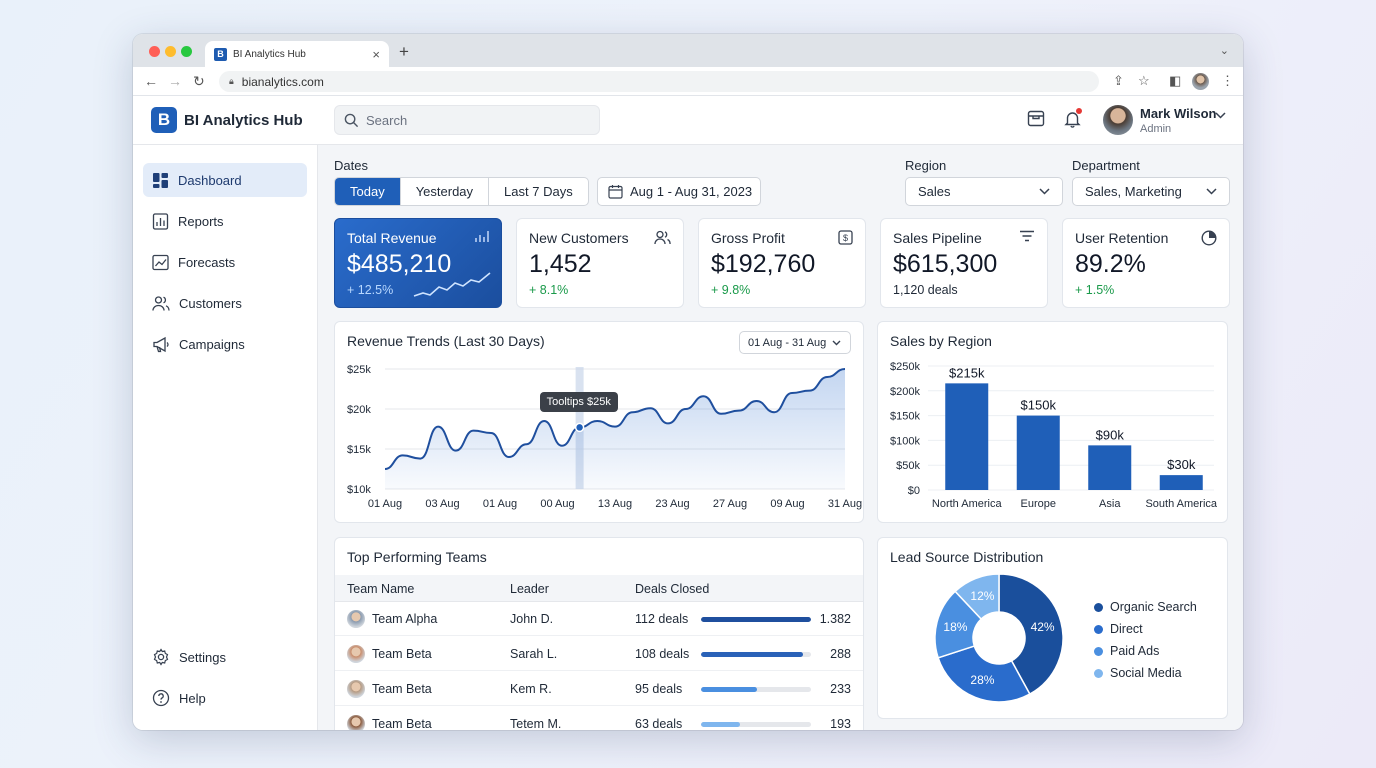  Describe the element at coordinates (1038, 452) in the screenshot. I see `bar-europe` at that location.